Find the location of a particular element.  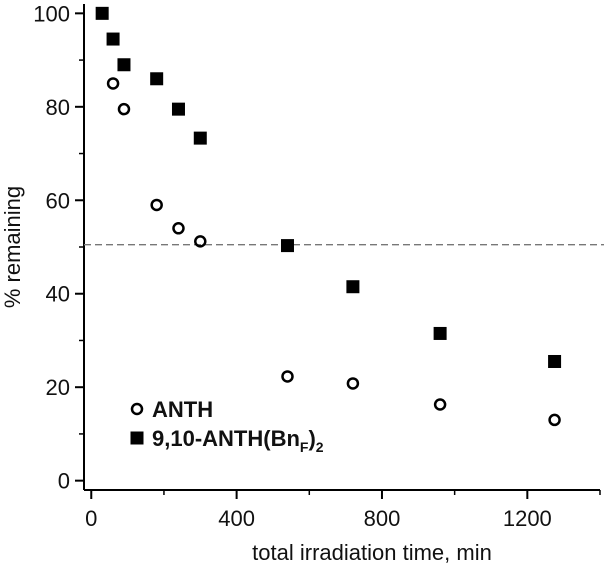

x-tick-label-800: 800 is located at coordinates (382, 518).